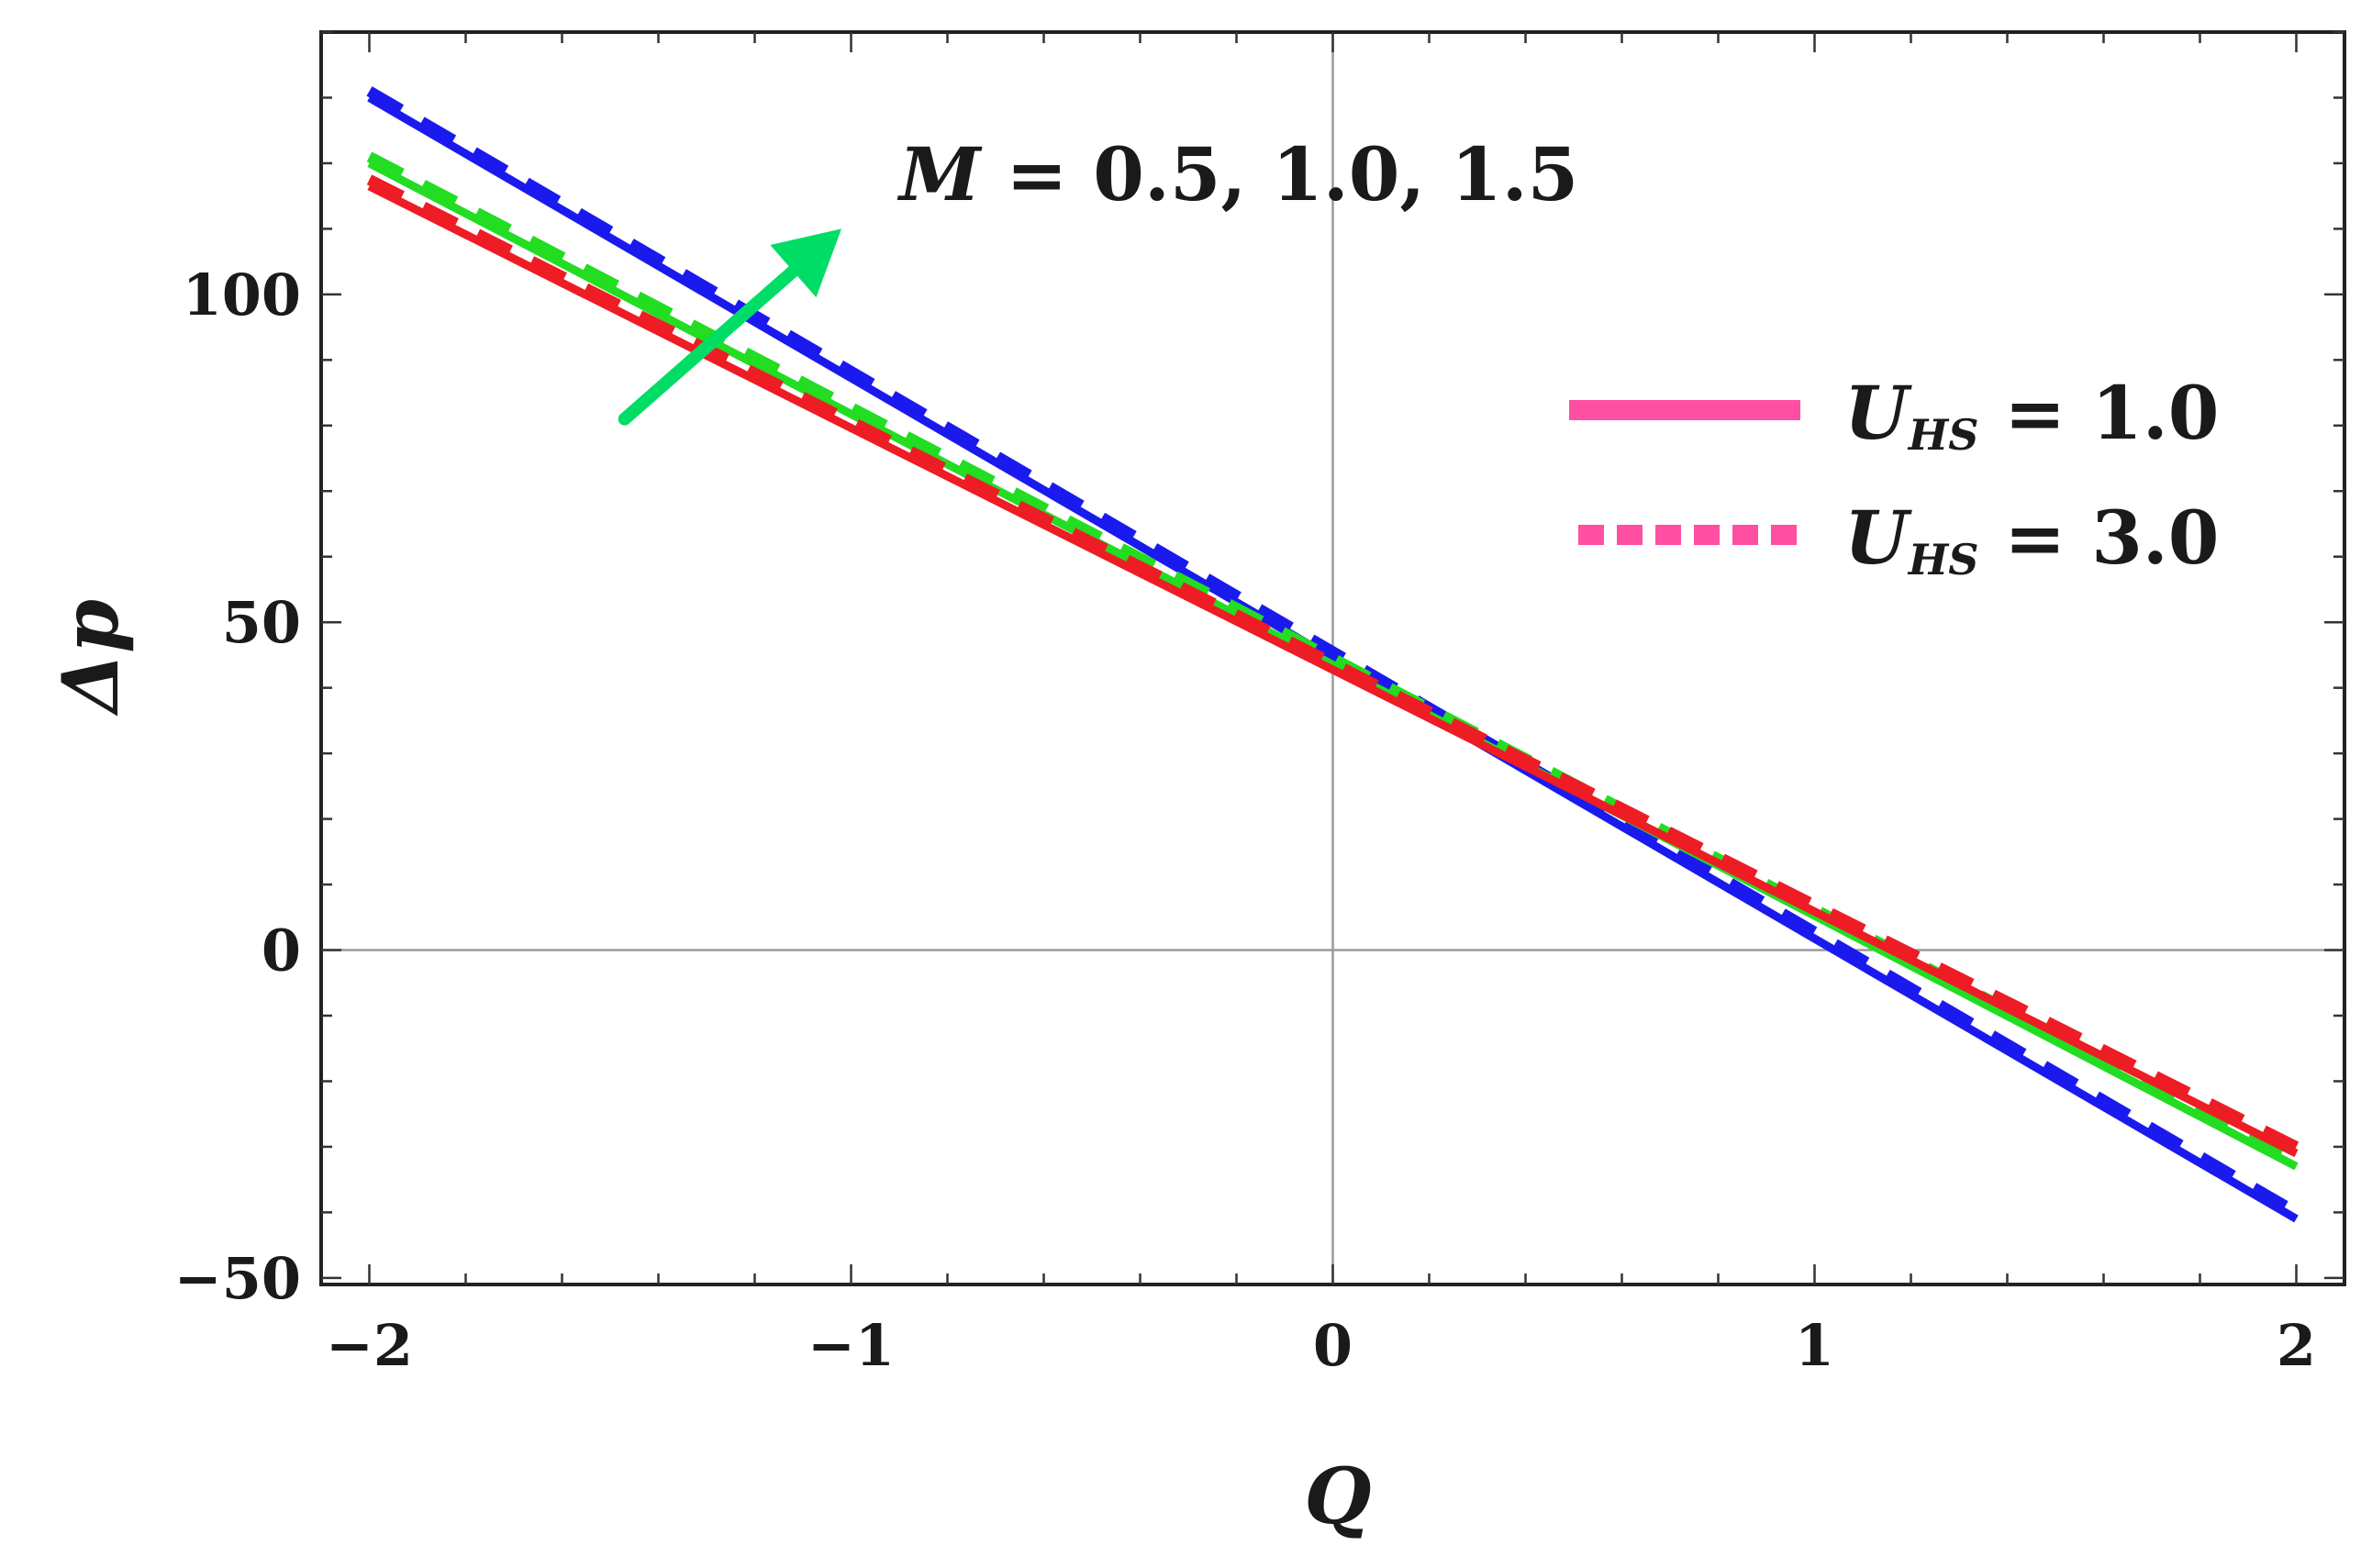 The width and height of the screenshot is (2372, 1568). What do you see at coordinates (1337, 1496) in the screenshot?
I see `x-axis-label: Q` at bounding box center [1337, 1496].